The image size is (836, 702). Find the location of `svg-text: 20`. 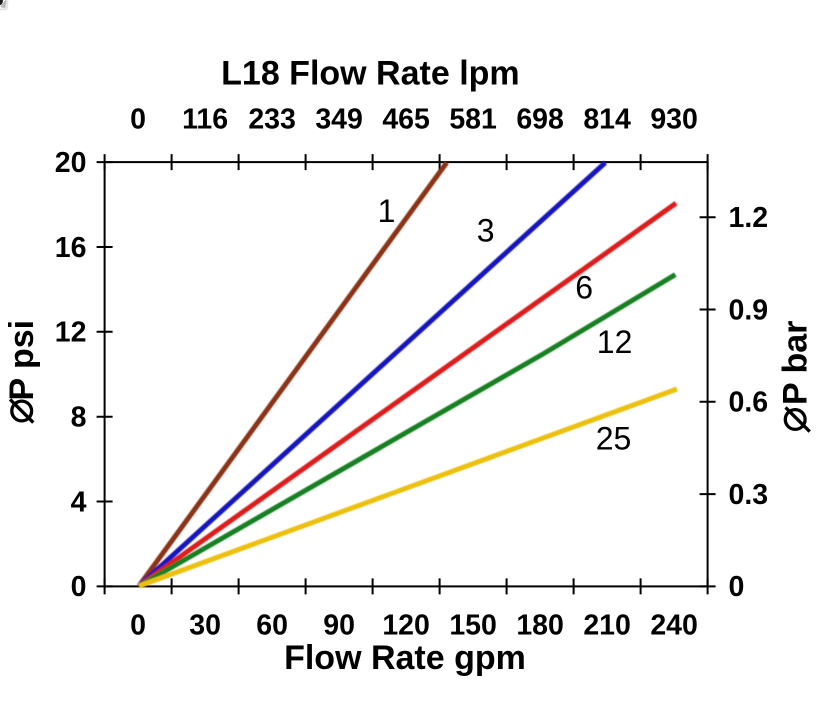

svg-text: 20 is located at coordinates (71, 163).